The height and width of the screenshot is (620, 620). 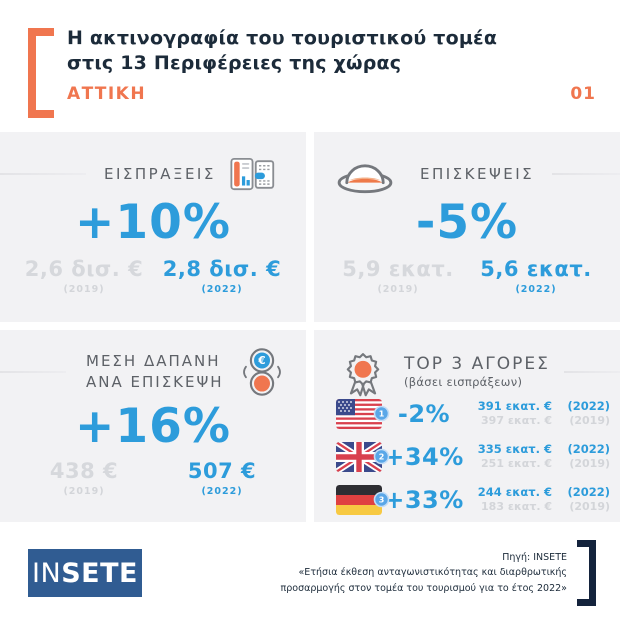 What do you see at coordinates (424, 499) in the screenshot?
I see `market-change: +33%` at bounding box center [424, 499].